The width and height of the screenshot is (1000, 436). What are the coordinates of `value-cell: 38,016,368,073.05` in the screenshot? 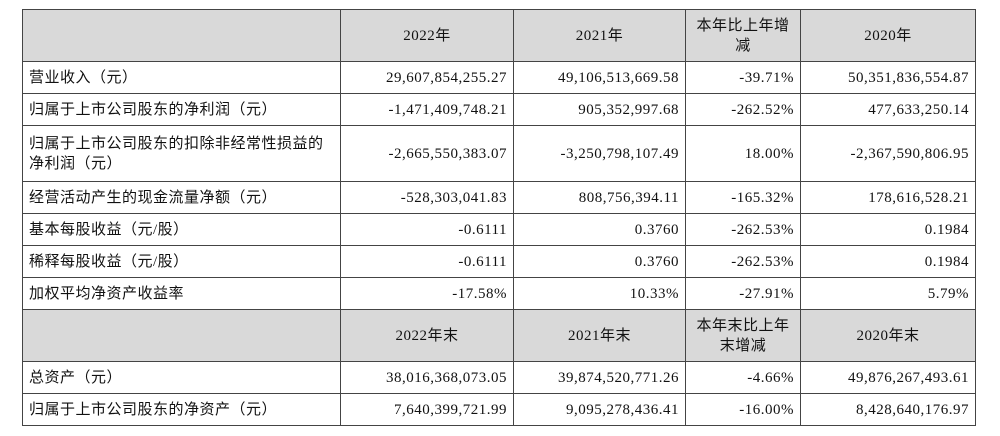 It's located at (427, 377).